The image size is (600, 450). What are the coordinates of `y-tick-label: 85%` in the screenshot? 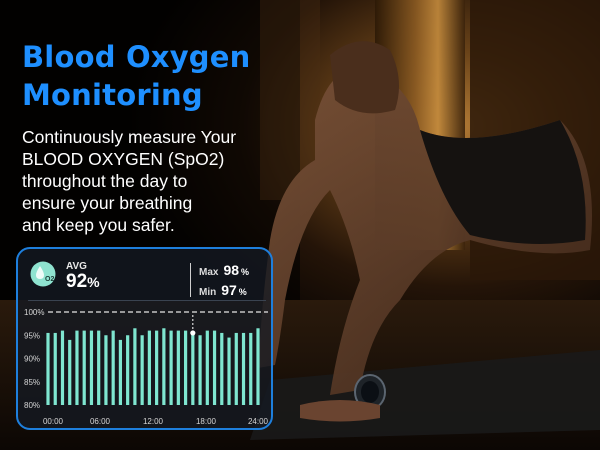 It's located at (32, 382).